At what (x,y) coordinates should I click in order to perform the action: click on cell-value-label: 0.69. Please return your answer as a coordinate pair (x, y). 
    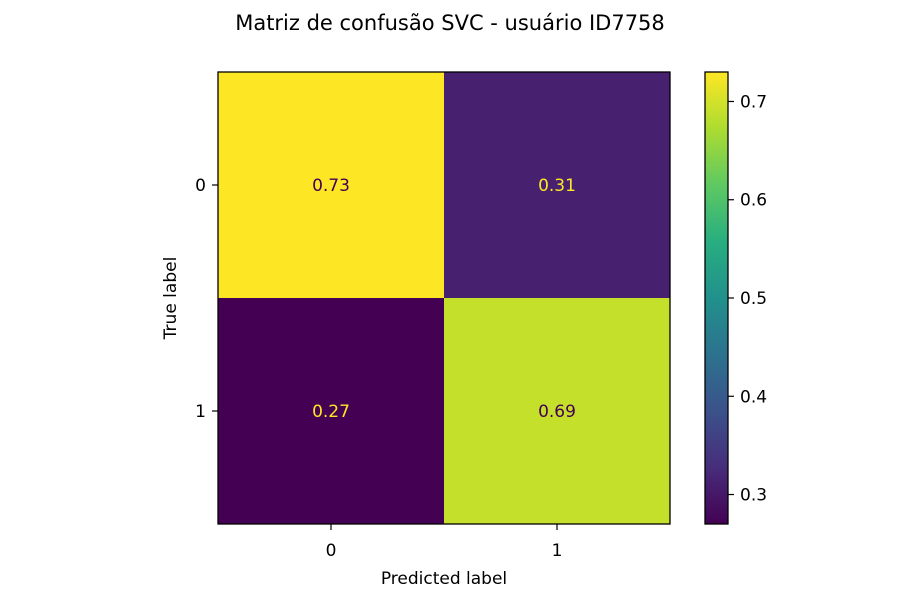
    Looking at the image, I should click on (557, 412).